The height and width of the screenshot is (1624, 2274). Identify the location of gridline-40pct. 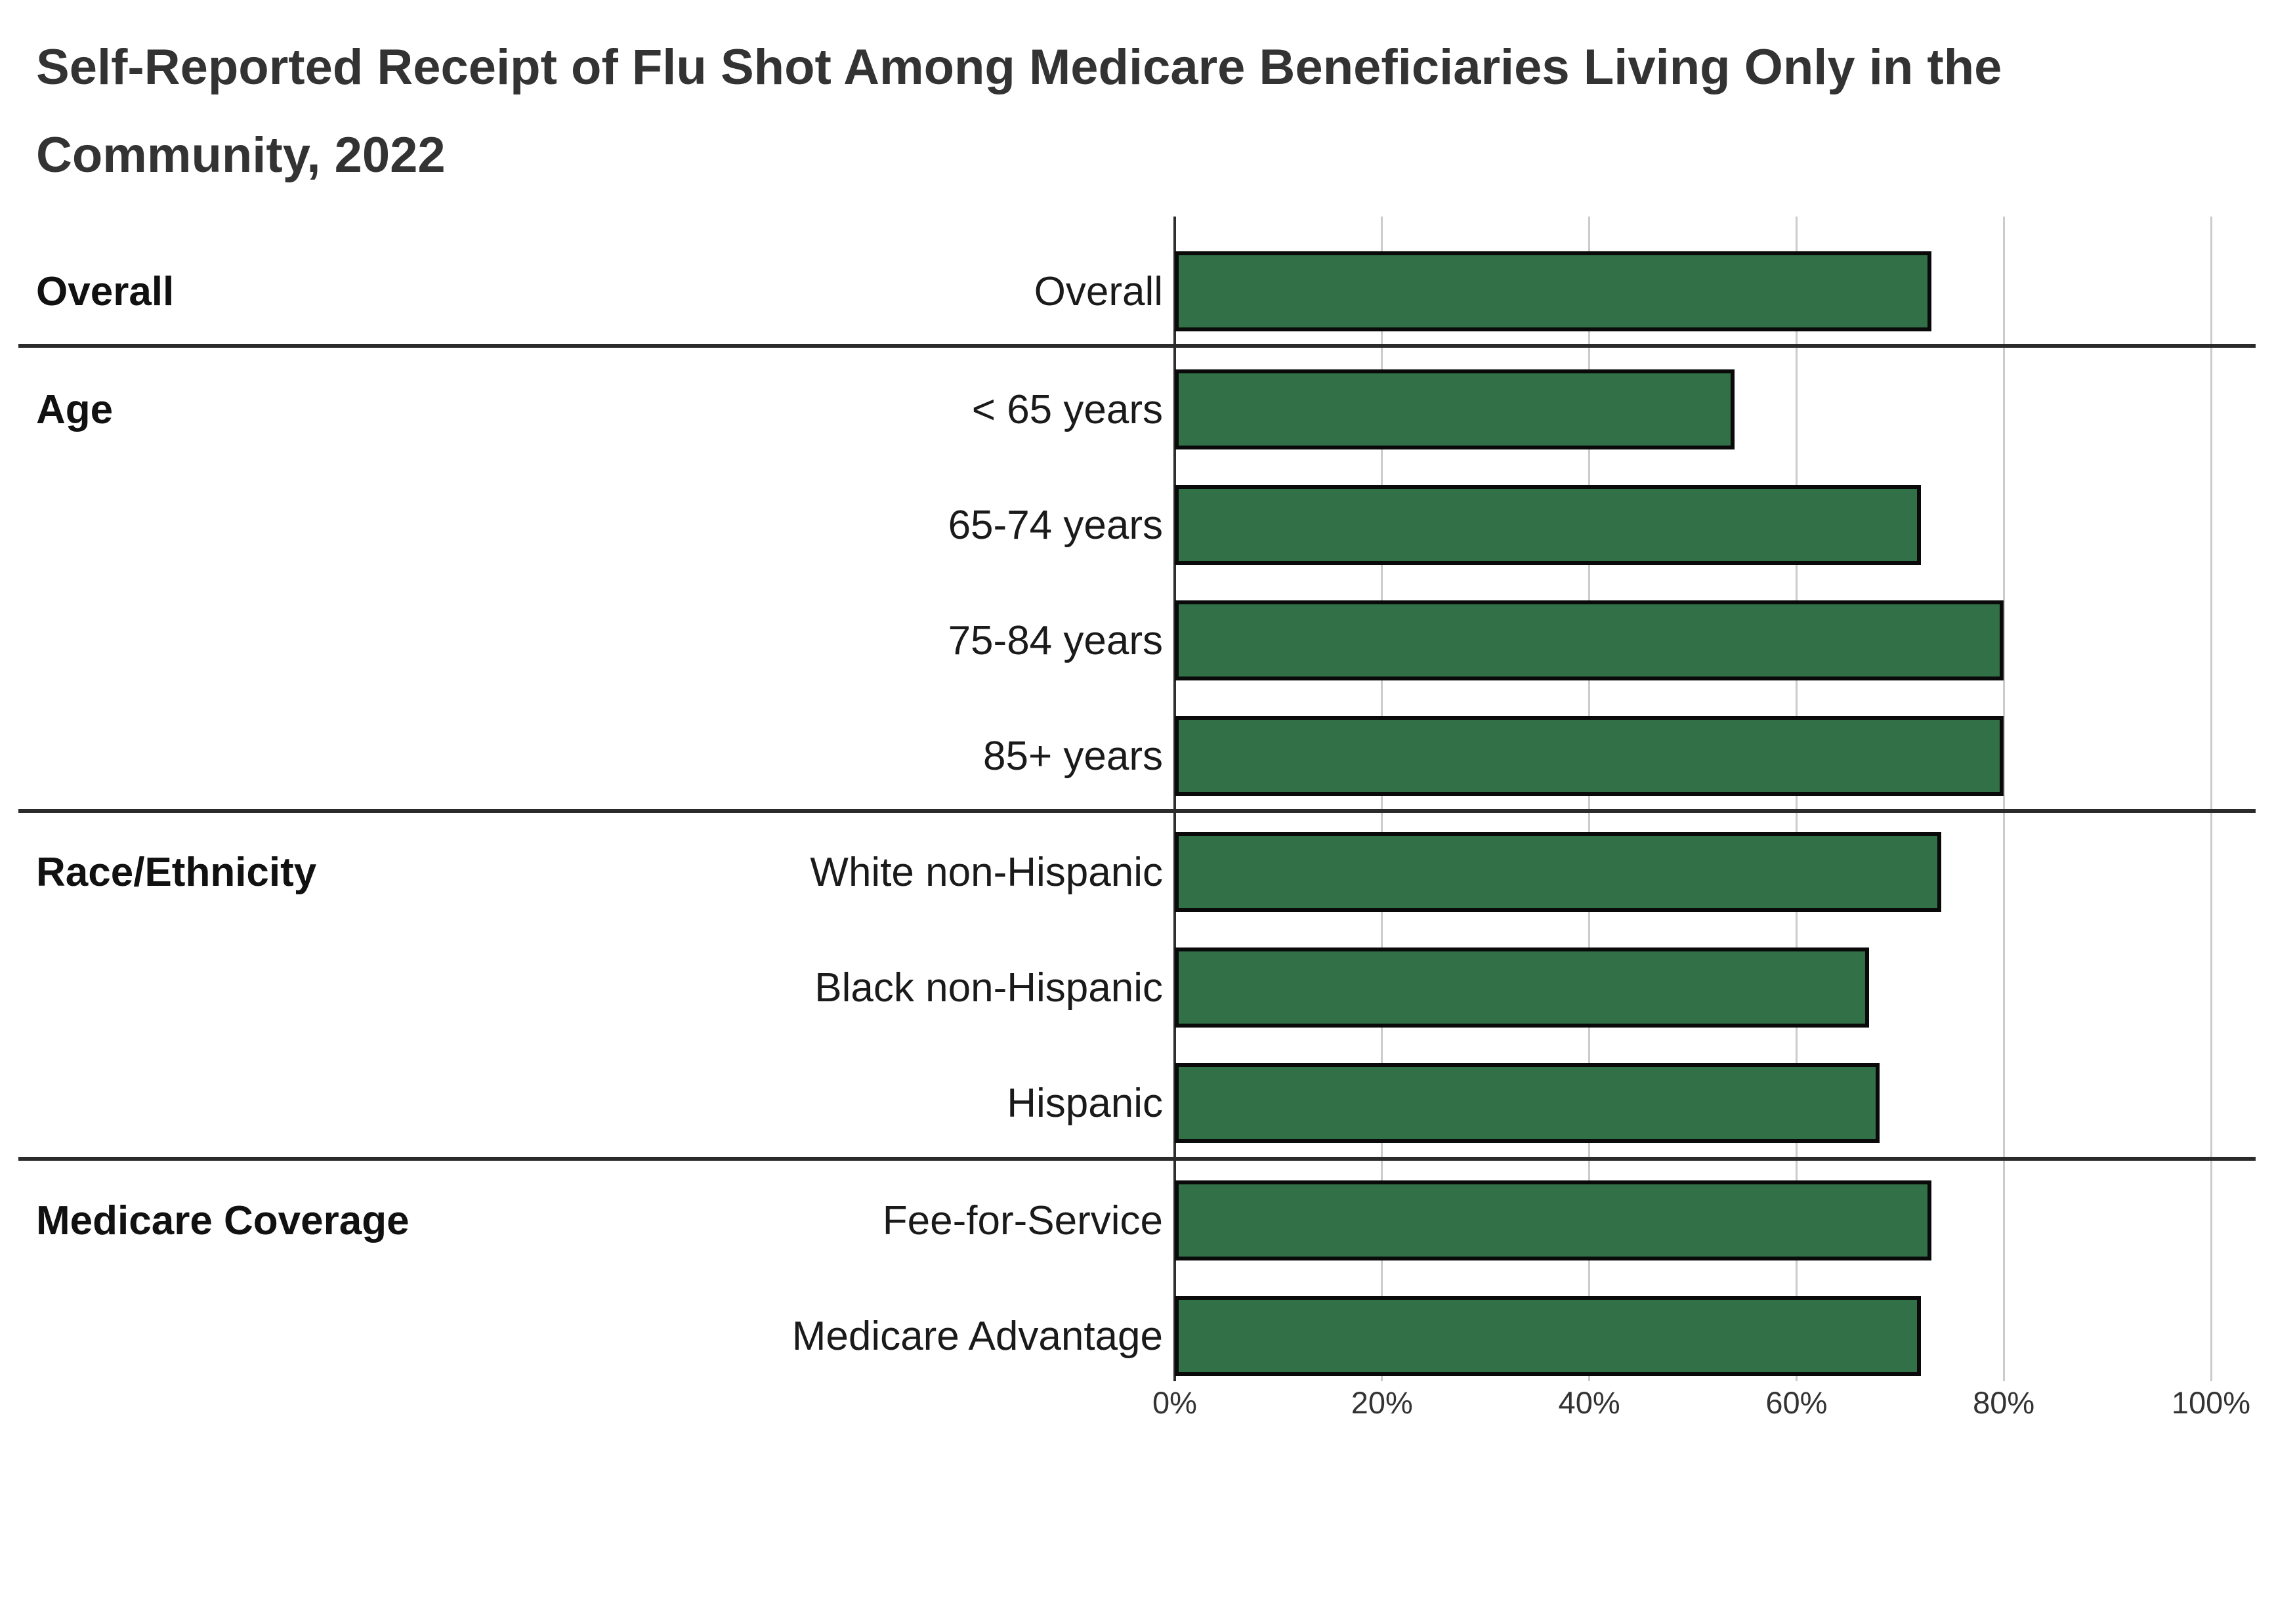
(1589, 799).